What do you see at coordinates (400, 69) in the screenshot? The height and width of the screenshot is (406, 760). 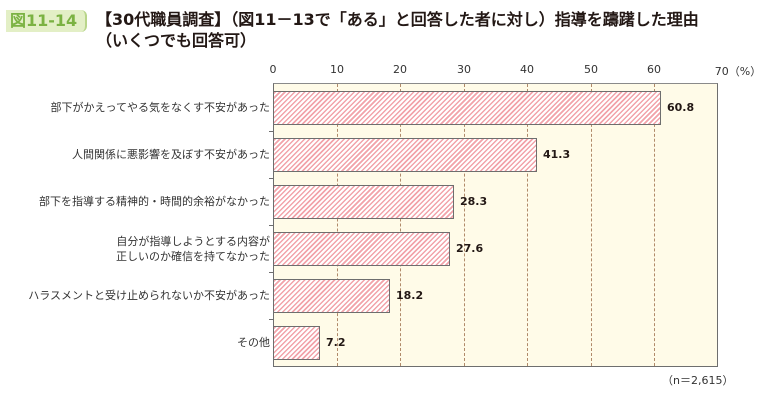 I see `x-tick-20: 20` at bounding box center [400, 69].